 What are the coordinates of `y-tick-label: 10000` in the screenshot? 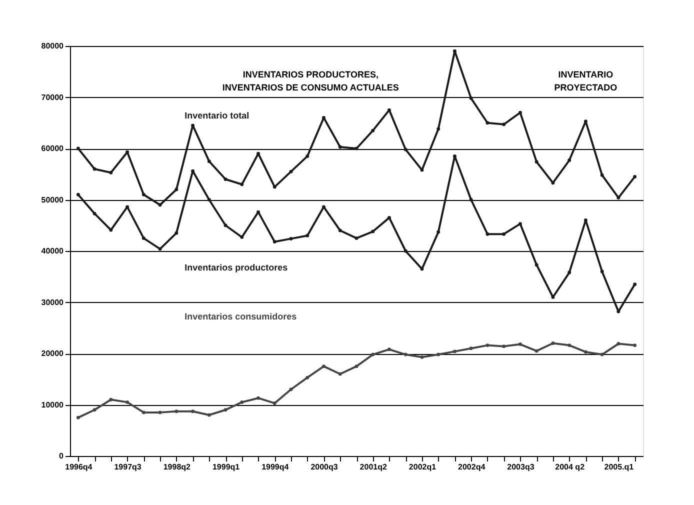 It's located at (52, 405).